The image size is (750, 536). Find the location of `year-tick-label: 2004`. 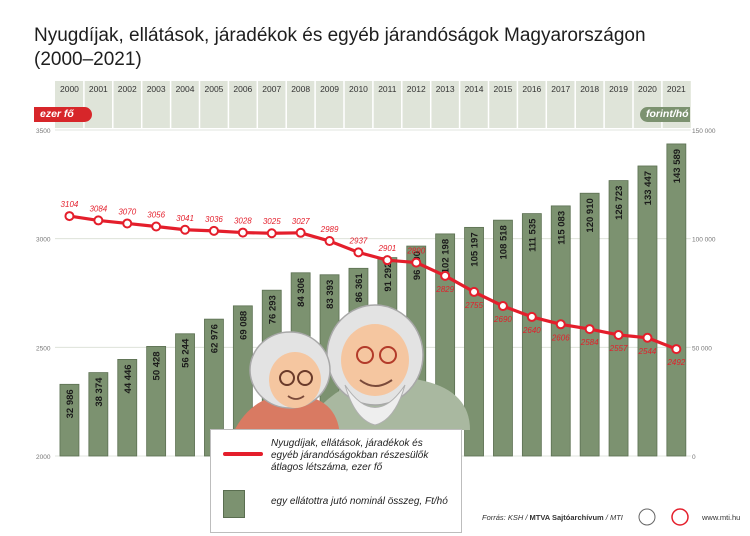

year-tick-label: 2004 is located at coordinates (185, 89).